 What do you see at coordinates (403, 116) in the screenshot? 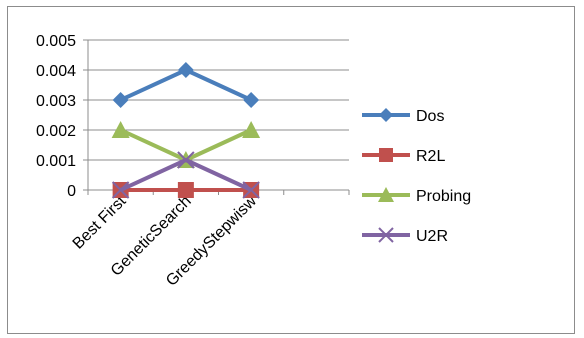
I see `legend-item-dos: Dos` at bounding box center [403, 116].